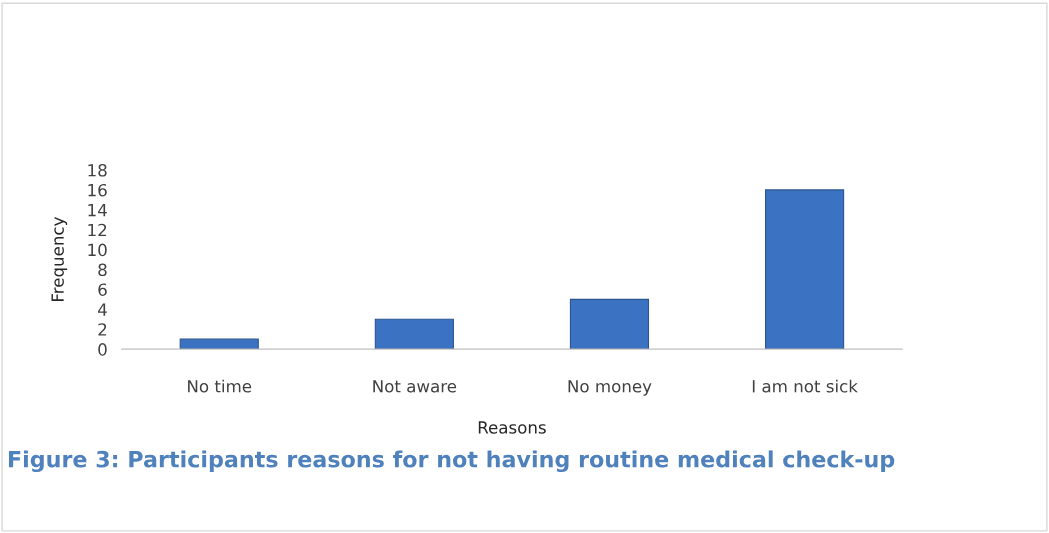 The height and width of the screenshot is (533, 1049). What do you see at coordinates (102, 309) in the screenshot?
I see `y-tick-label: 4` at bounding box center [102, 309].